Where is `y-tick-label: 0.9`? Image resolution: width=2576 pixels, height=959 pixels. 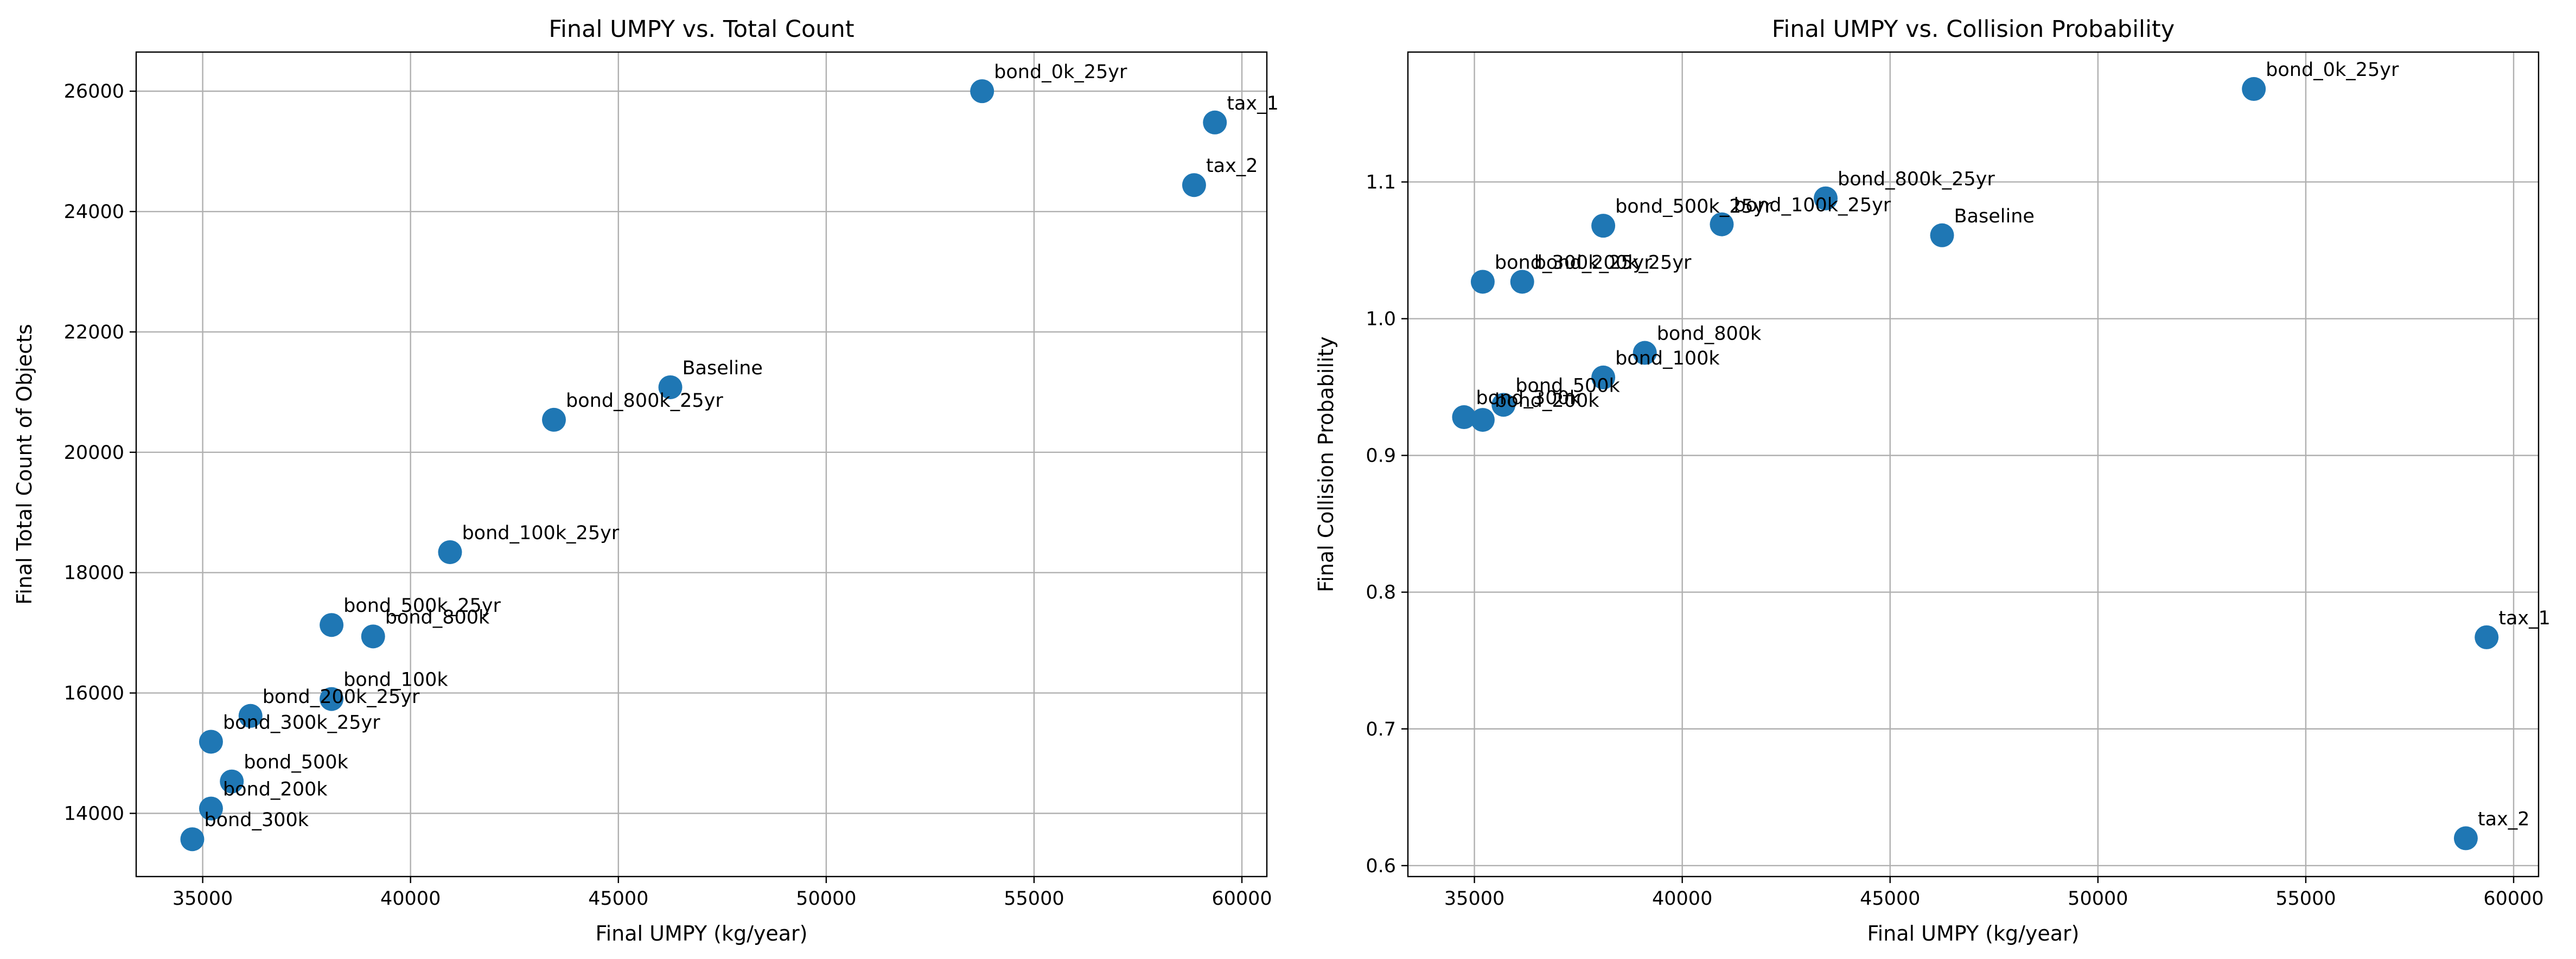 y-tick-label: 0.9 is located at coordinates (1381, 456).